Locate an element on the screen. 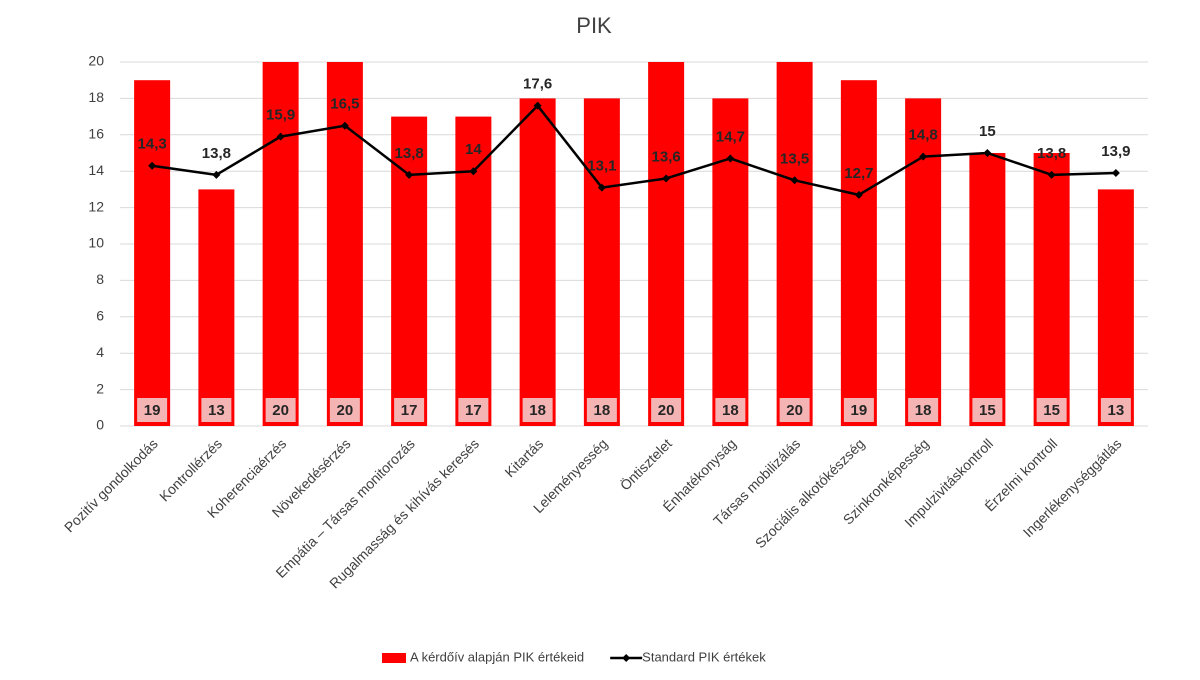 The width and height of the screenshot is (1200, 680). line-label: 12,7 is located at coordinates (858, 173).